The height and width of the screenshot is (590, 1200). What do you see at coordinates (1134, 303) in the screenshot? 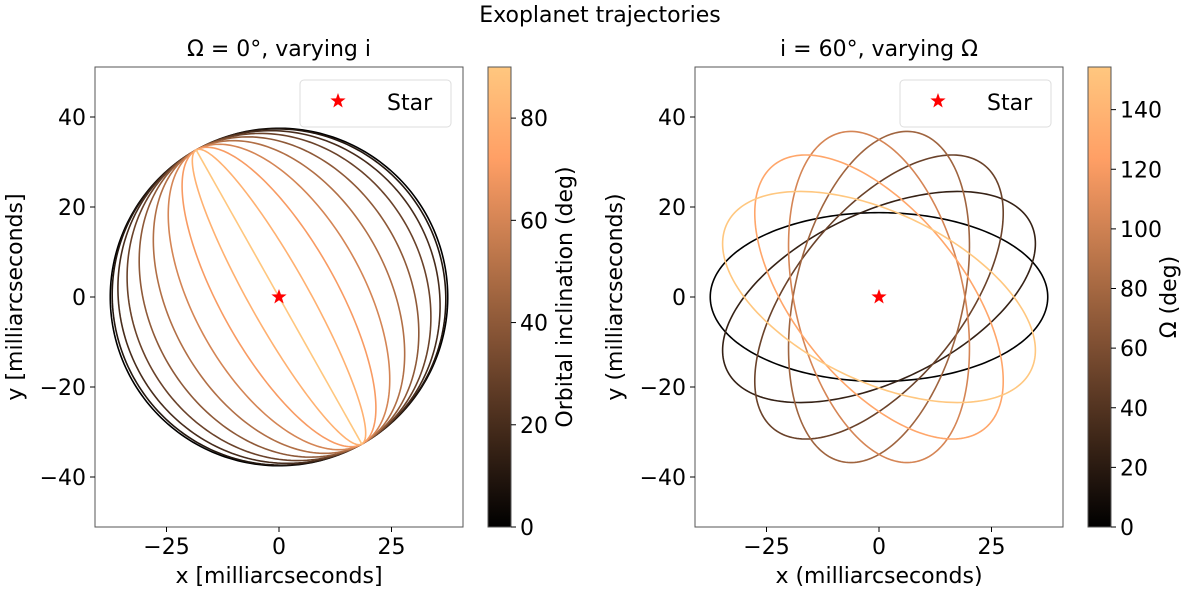
I see `colorbar: 0 20 40 60 80 100 120 140 Ω (deg)` at bounding box center [1134, 303].